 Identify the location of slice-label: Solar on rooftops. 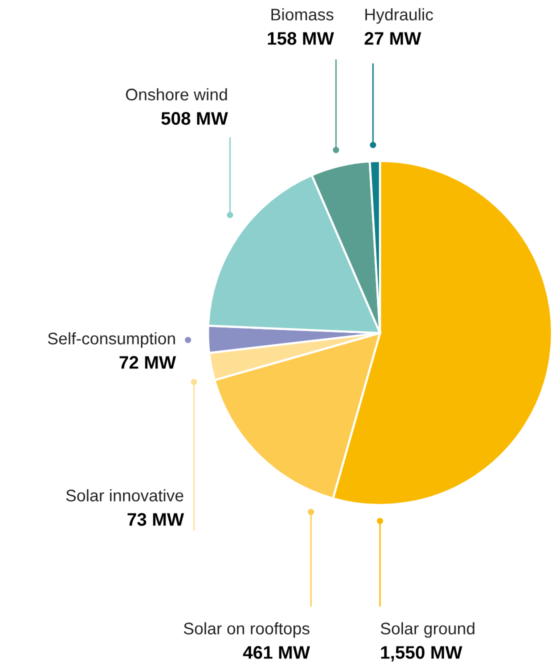
(247, 630).